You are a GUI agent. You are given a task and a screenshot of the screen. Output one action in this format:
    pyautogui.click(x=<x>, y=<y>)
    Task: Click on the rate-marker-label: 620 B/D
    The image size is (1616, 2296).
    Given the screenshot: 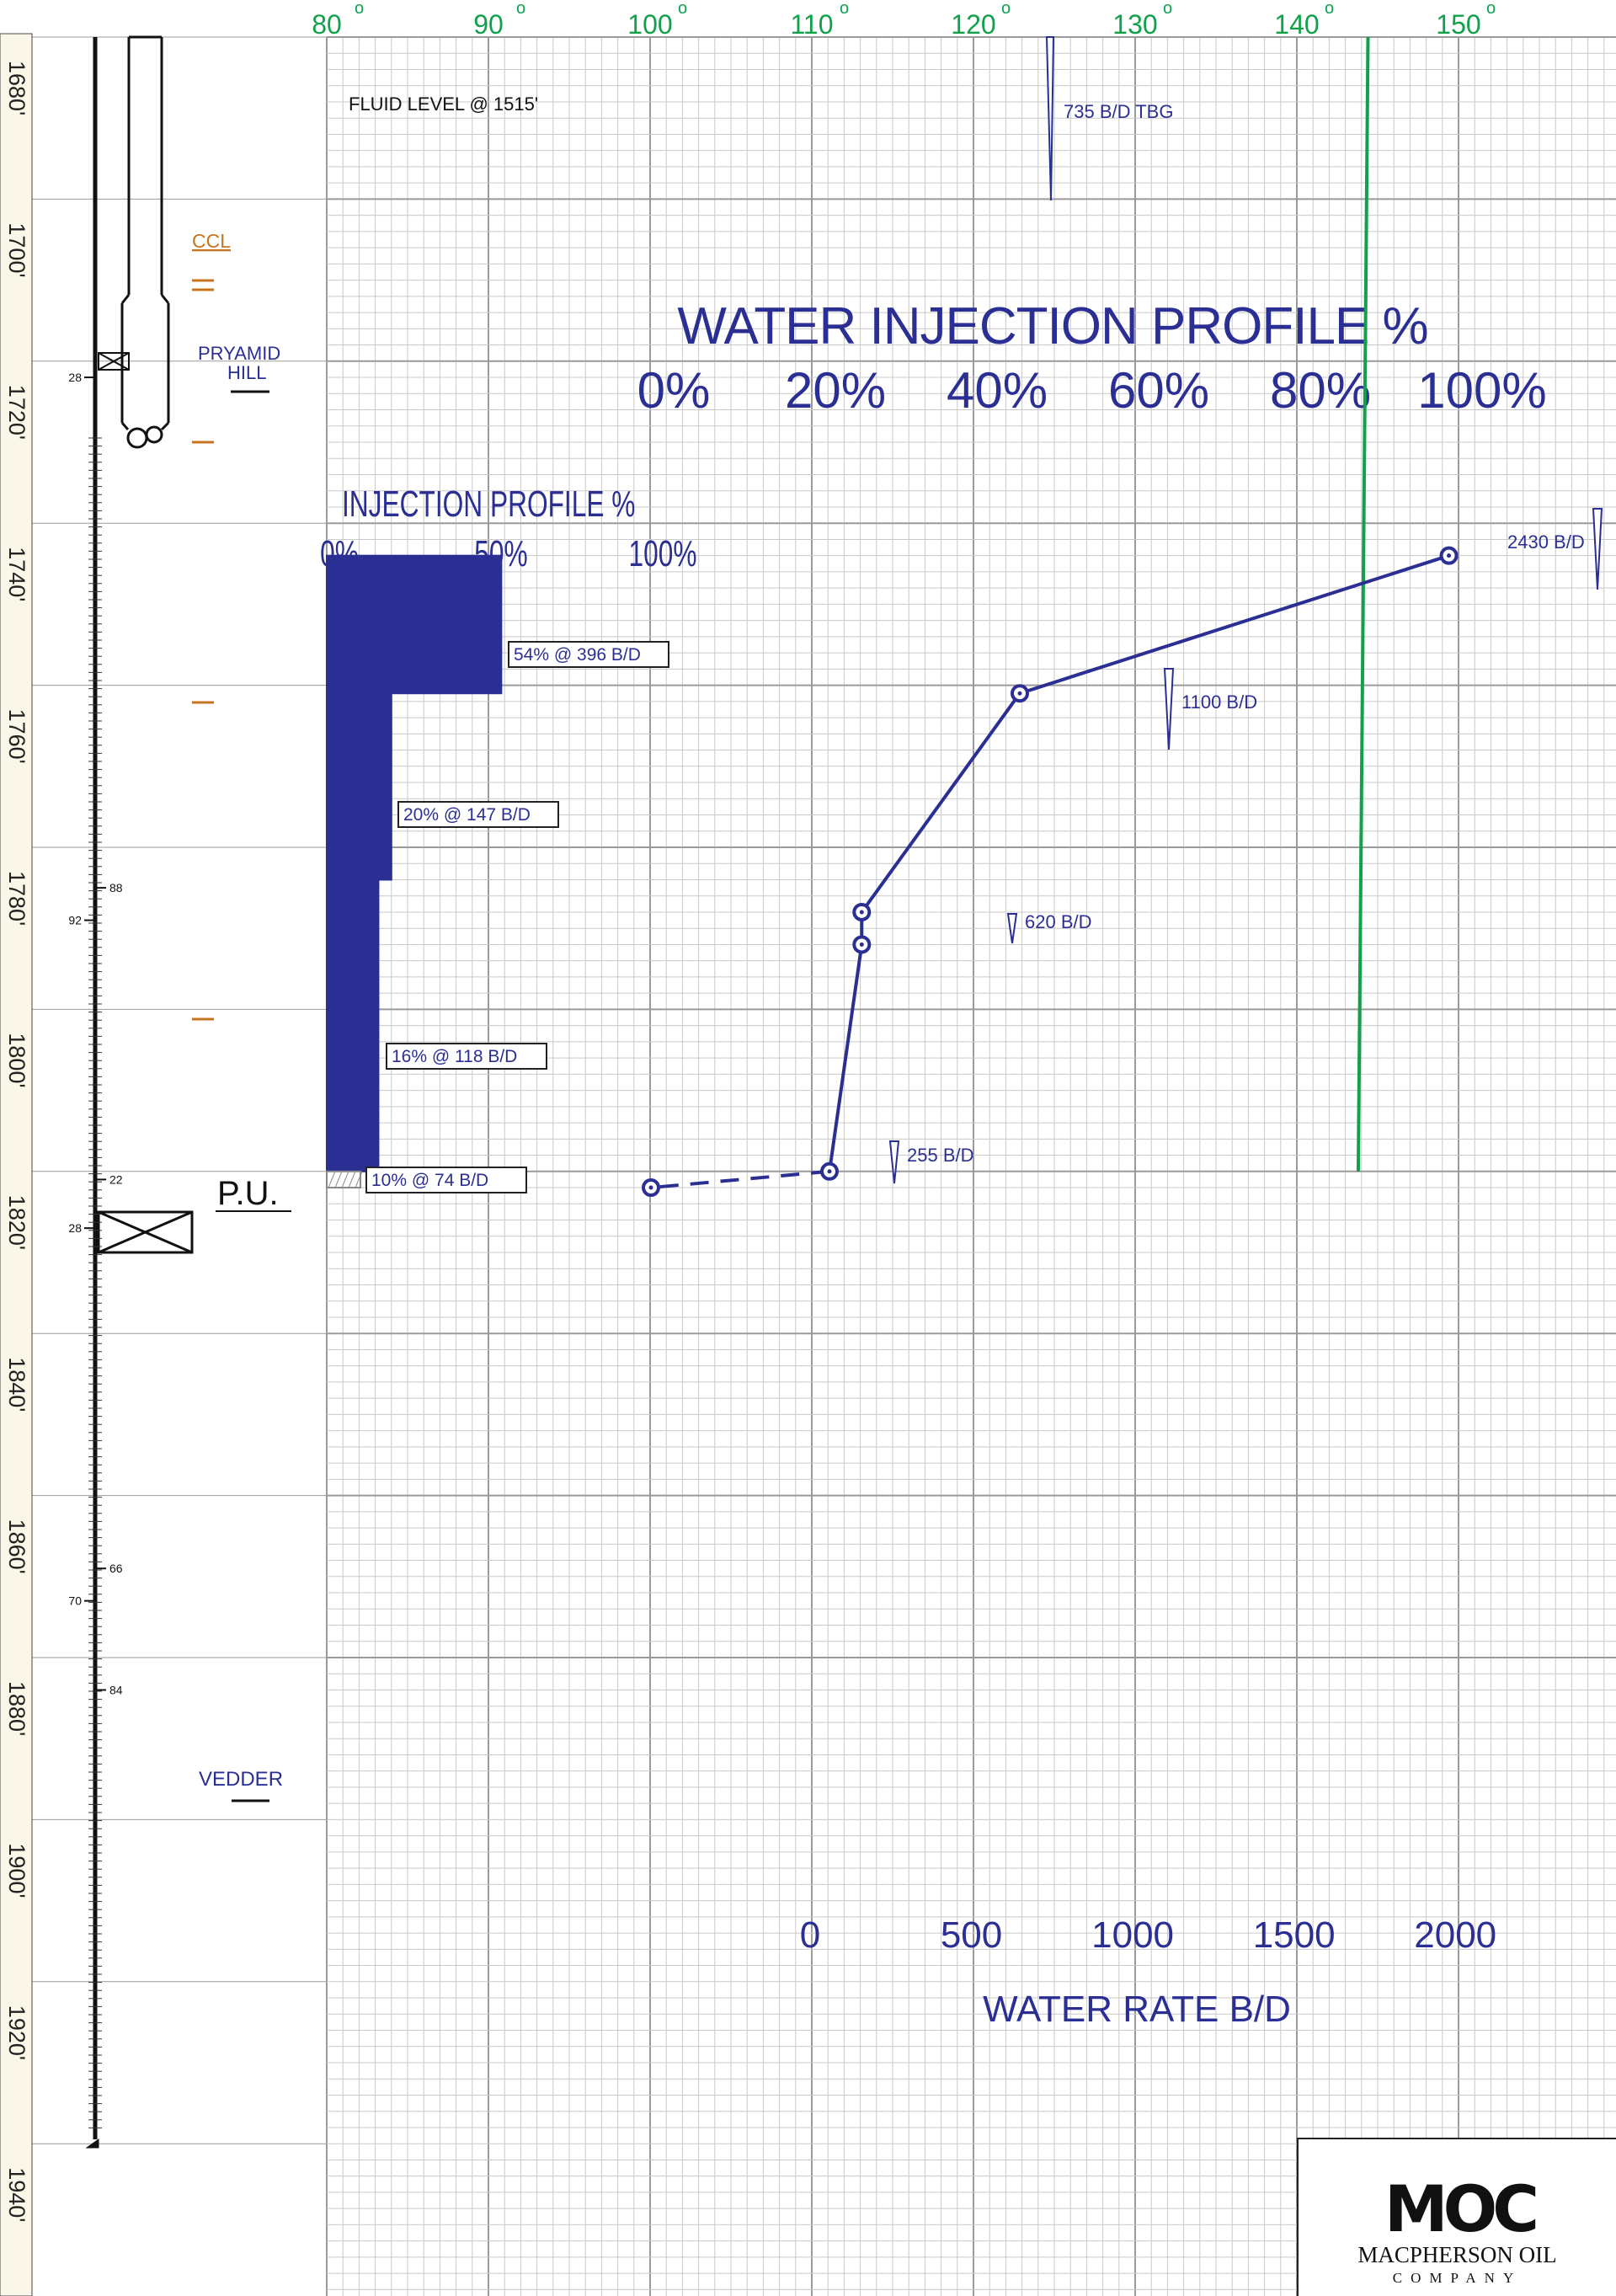 What is the action you would take?
    pyautogui.click(x=1058, y=921)
    